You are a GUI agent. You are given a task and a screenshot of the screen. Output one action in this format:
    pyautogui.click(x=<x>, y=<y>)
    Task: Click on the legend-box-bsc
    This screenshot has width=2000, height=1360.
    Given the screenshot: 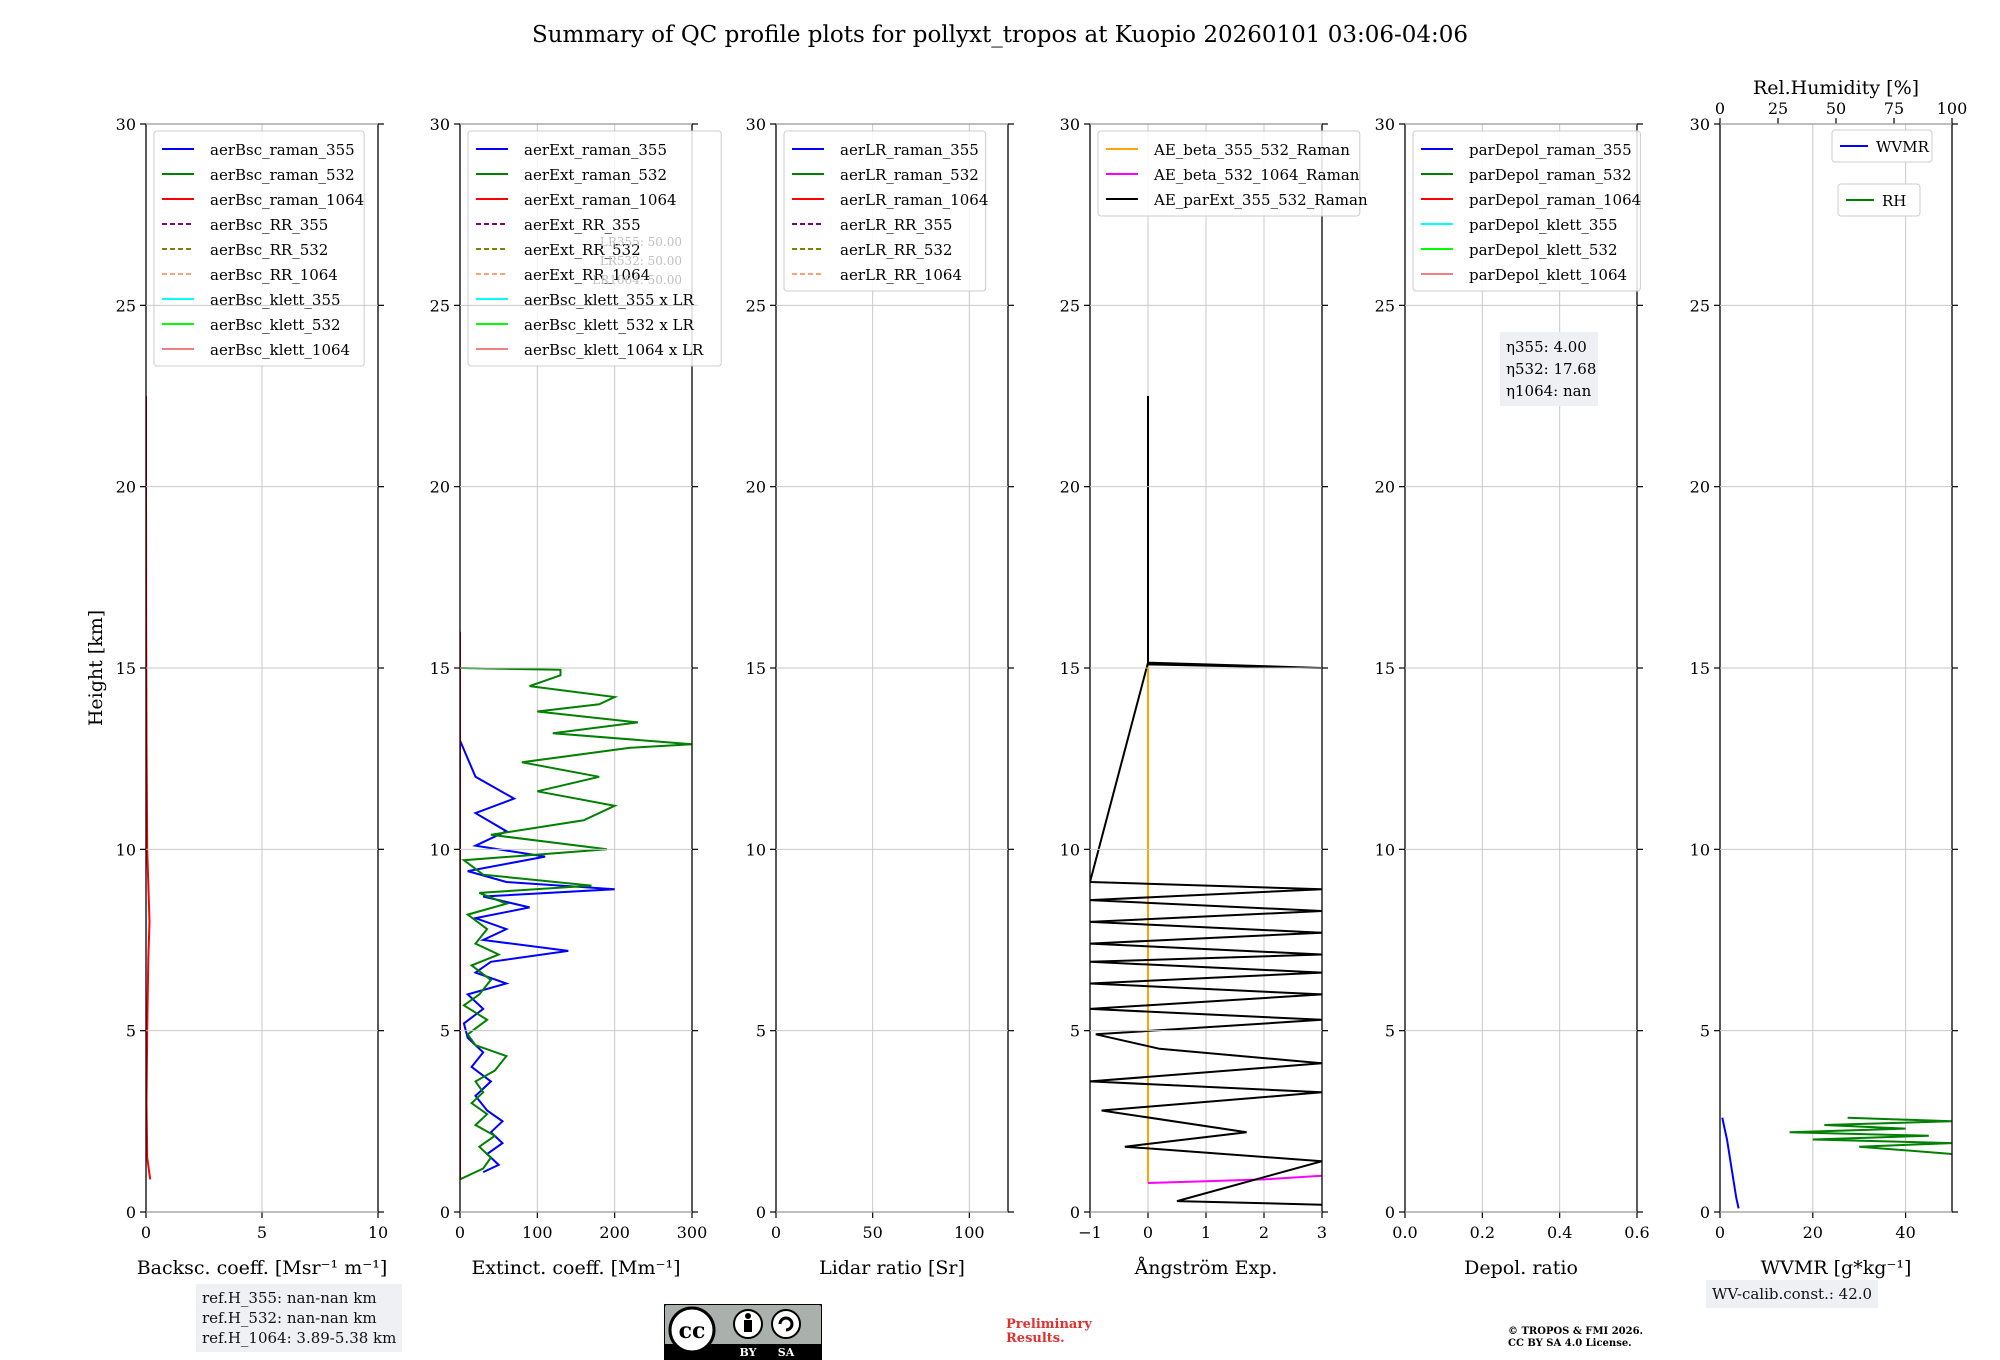 What is the action you would take?
    pyautogui.click(x=259, y=248)
    